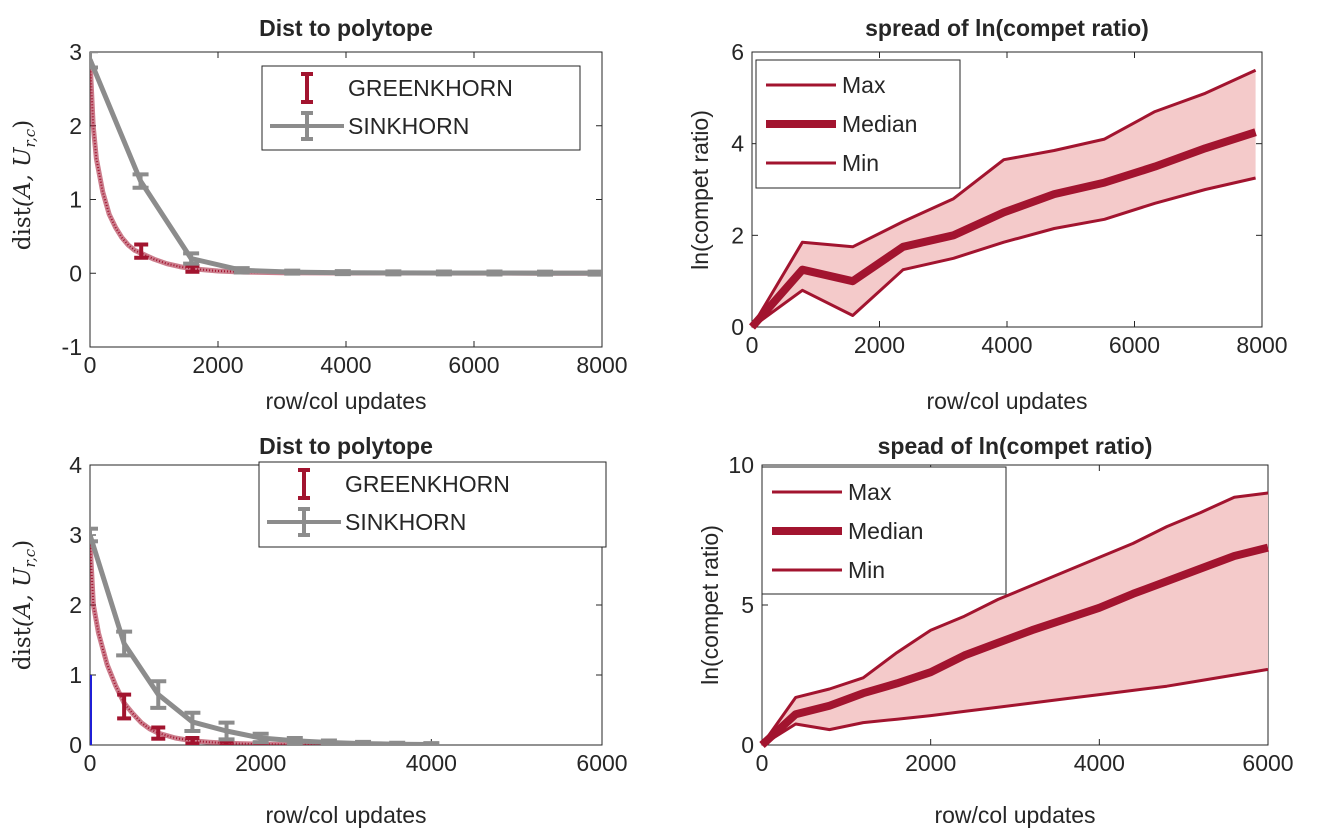  I want to click on y-tick-label: -1, so click(72, 347).